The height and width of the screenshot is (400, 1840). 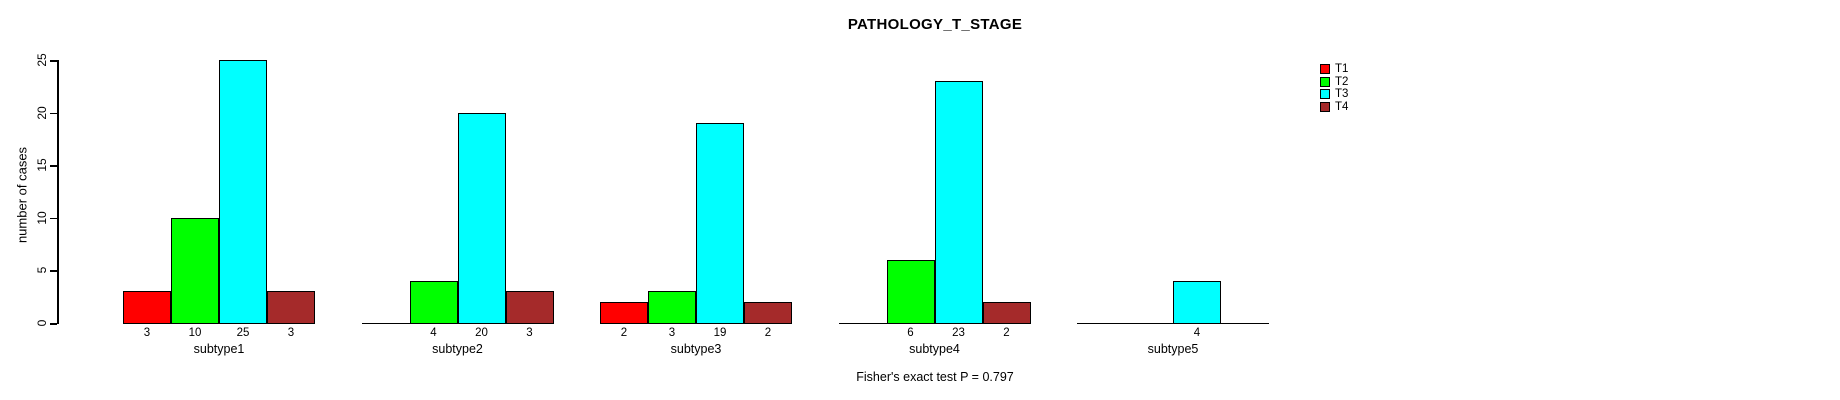 What do you see at coordinates (1342, 81) in the screenshot?
I see `legend-label-T2: T2` at bounding box center [1342, 81].